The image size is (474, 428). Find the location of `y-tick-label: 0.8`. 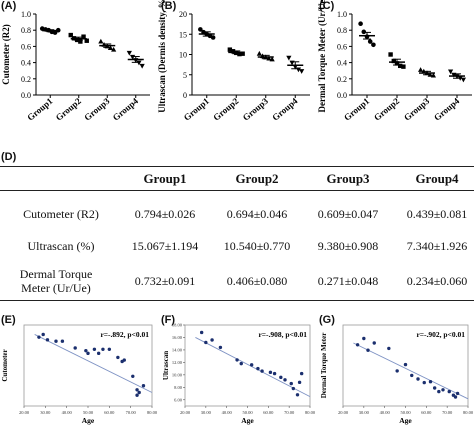

y-tick-label: 0.8 is located at coordinates (26, 30).